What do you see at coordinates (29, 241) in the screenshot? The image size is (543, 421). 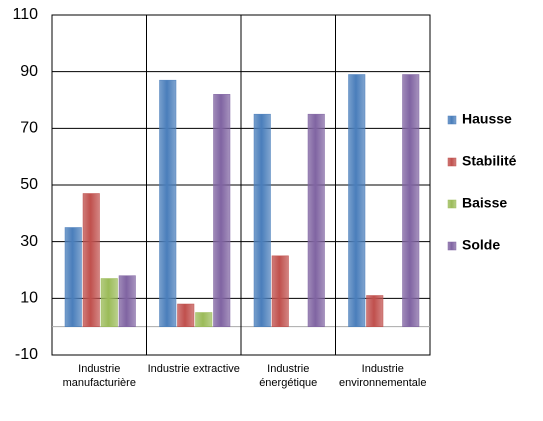 I see `y-tick-label: 30` at bounding box center [29, 241].